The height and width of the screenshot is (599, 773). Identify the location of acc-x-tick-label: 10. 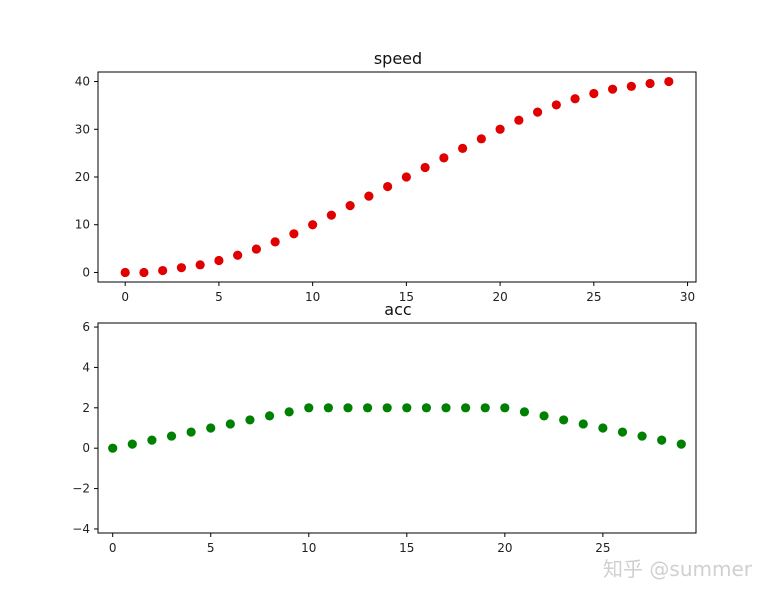
(308, 548).